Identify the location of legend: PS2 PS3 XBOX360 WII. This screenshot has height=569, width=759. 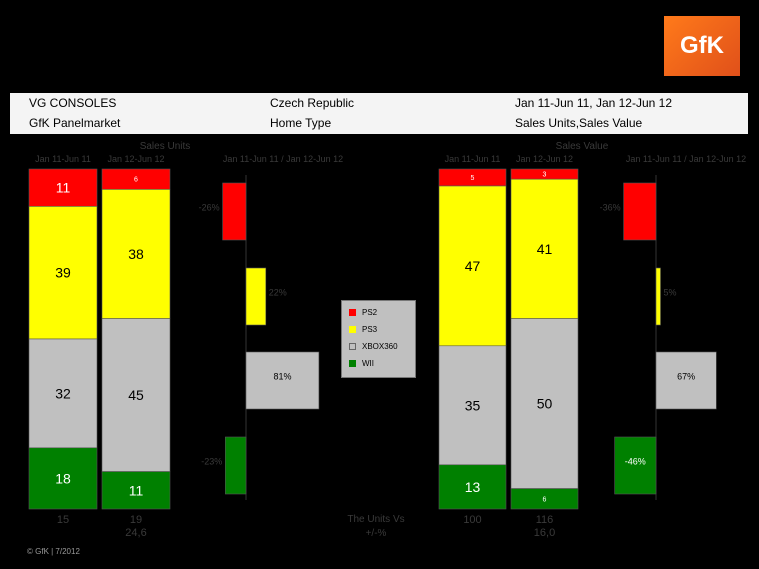
(378, 339).